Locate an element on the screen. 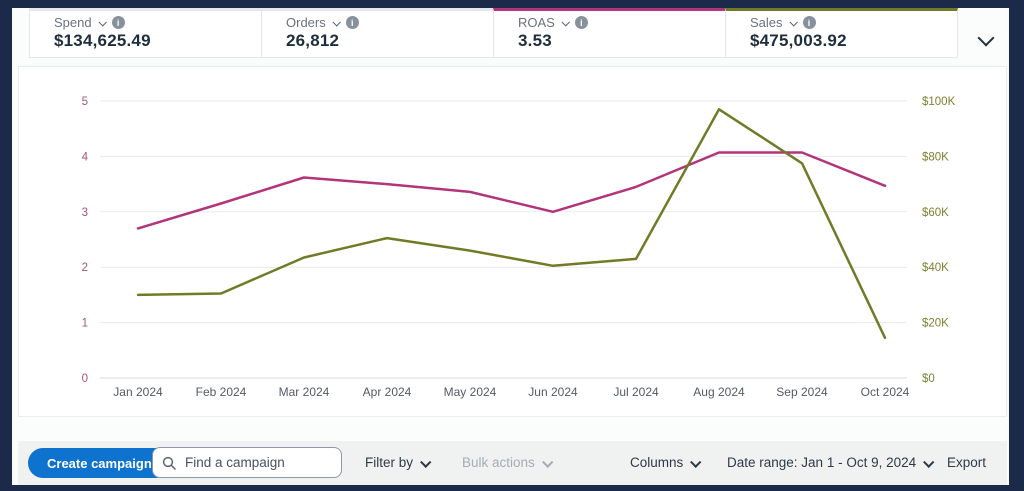 This screenshot has height=491, width=1024. x-axis-label: Jun 2024 is located at coordinates (553, 392).